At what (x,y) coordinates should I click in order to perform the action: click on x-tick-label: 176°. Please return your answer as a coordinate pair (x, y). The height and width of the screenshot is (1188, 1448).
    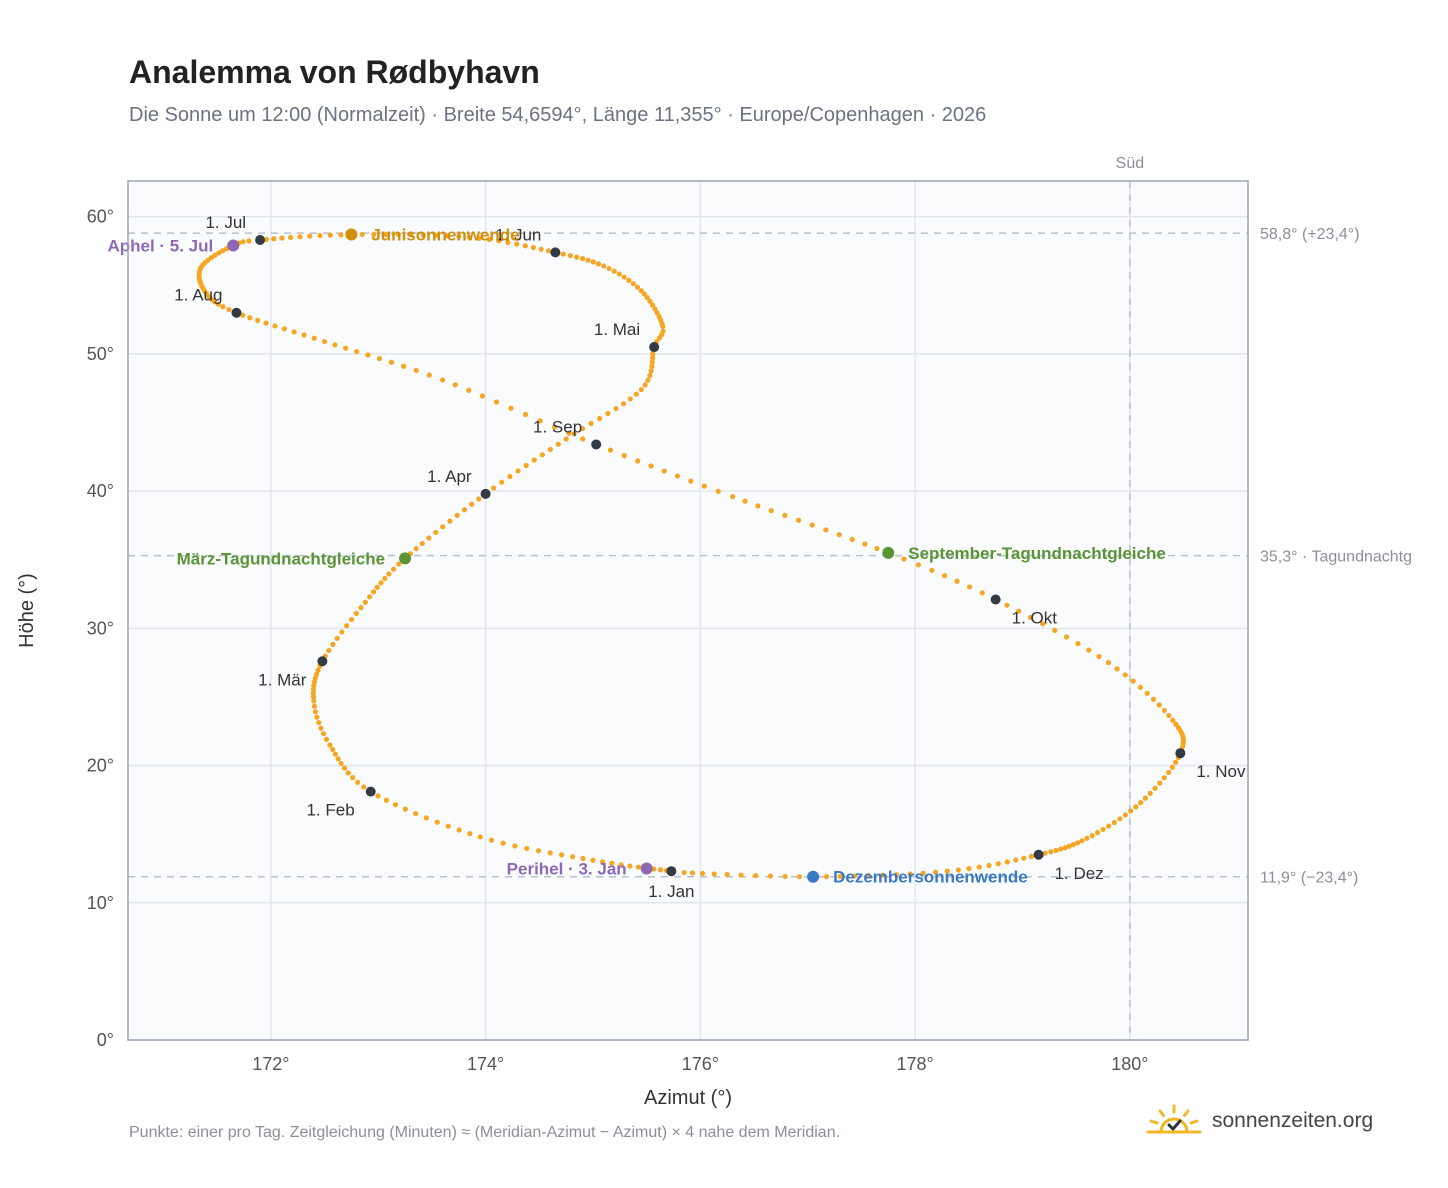
    Looking at the image, I should click on (700, 1064).